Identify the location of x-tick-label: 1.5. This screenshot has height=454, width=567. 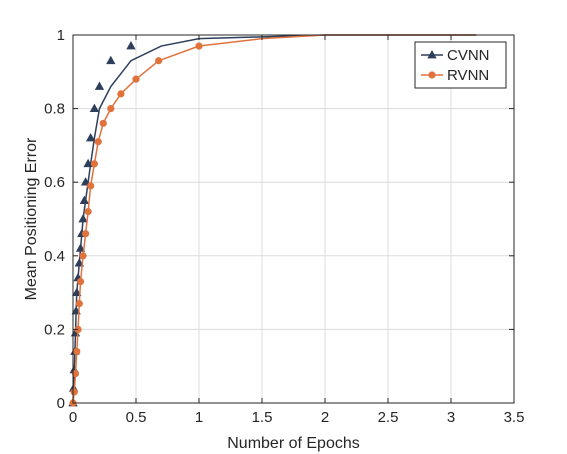
(262, 417).